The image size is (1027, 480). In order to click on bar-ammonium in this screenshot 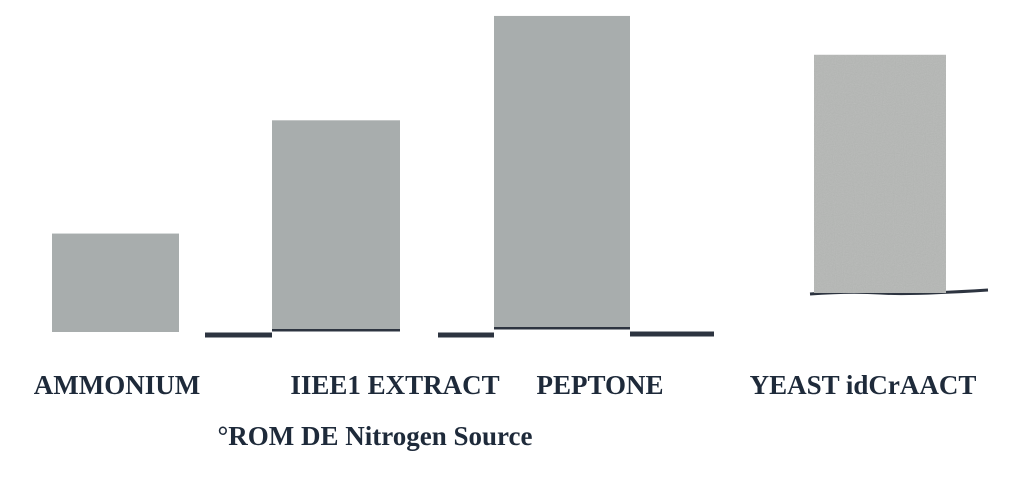, I will do `click(115, 282)`.